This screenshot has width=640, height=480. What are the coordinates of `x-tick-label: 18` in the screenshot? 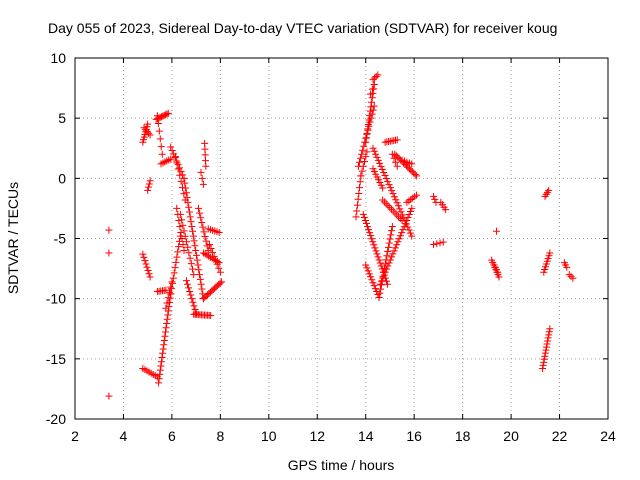 It's located at (463, 436).